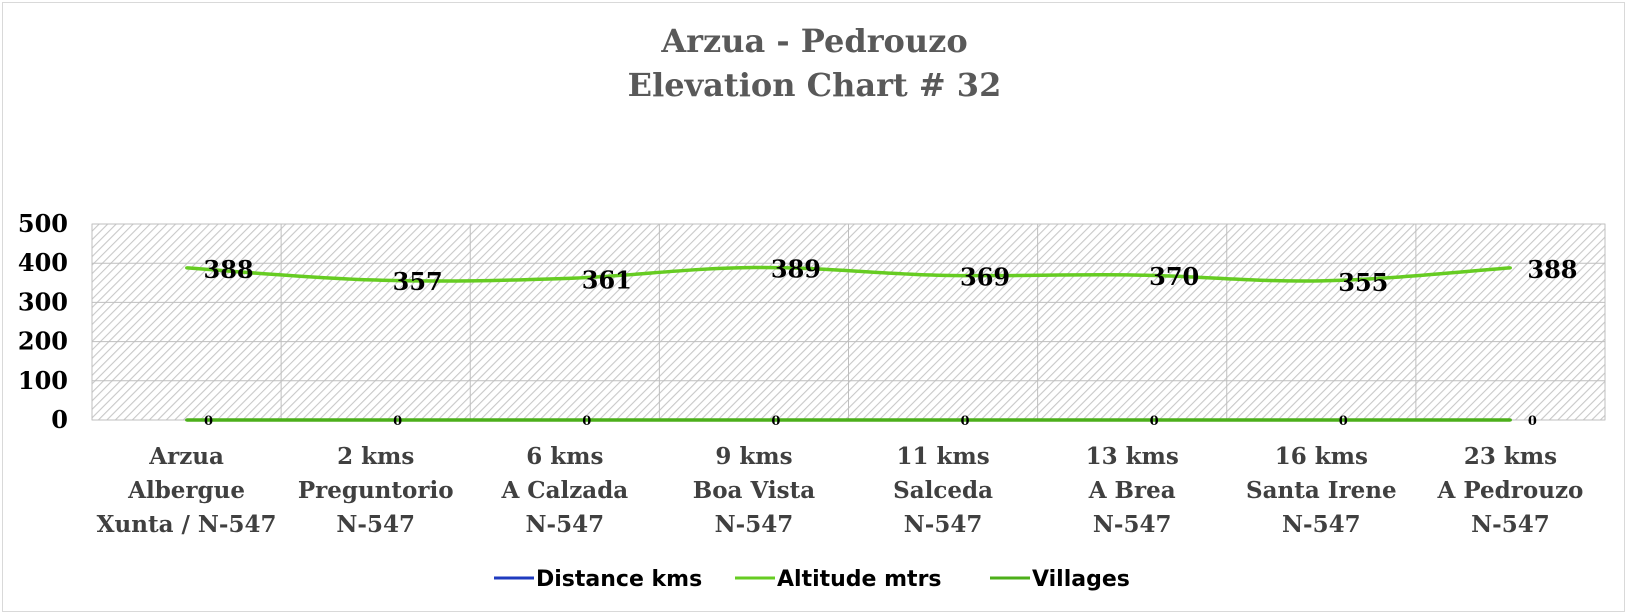  Describe the element at coordinates (607, 279) in the screenshot. I see `data-label: 361` at that location.